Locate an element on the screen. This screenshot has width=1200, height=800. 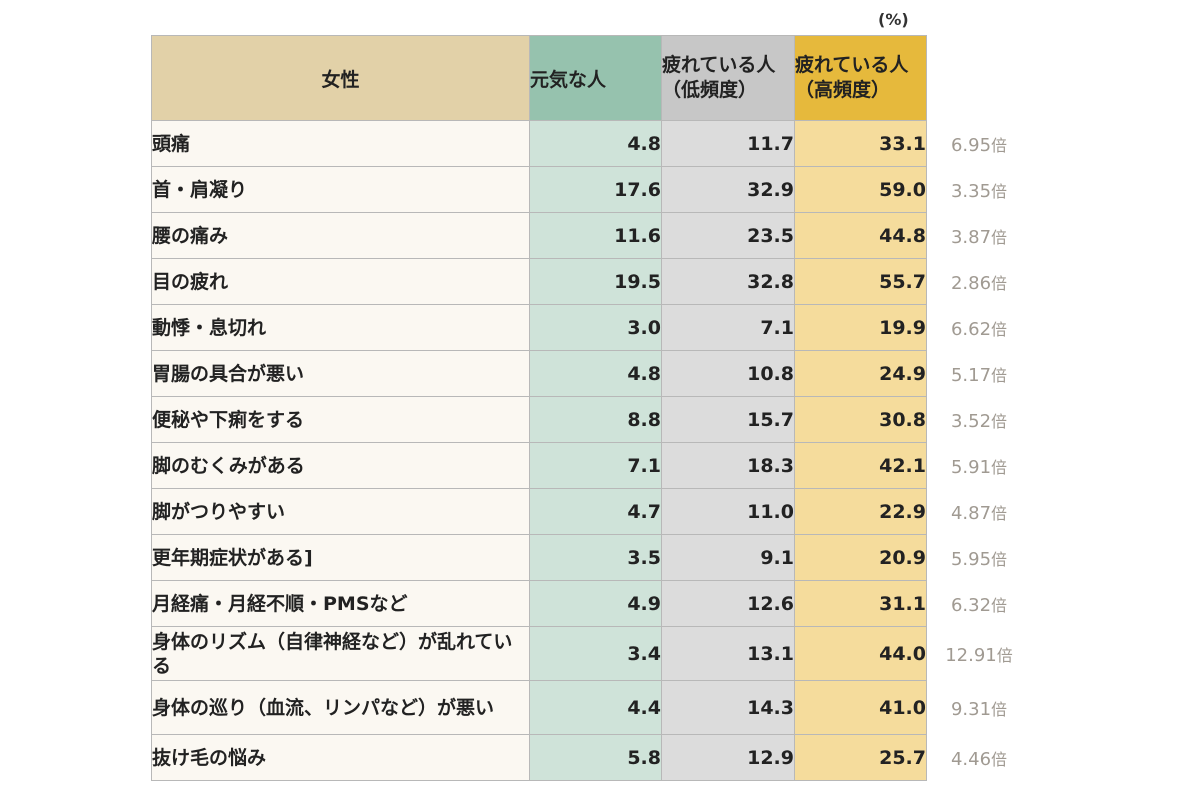
ratio-number: 4.46 is located at coordinates (971, 759).